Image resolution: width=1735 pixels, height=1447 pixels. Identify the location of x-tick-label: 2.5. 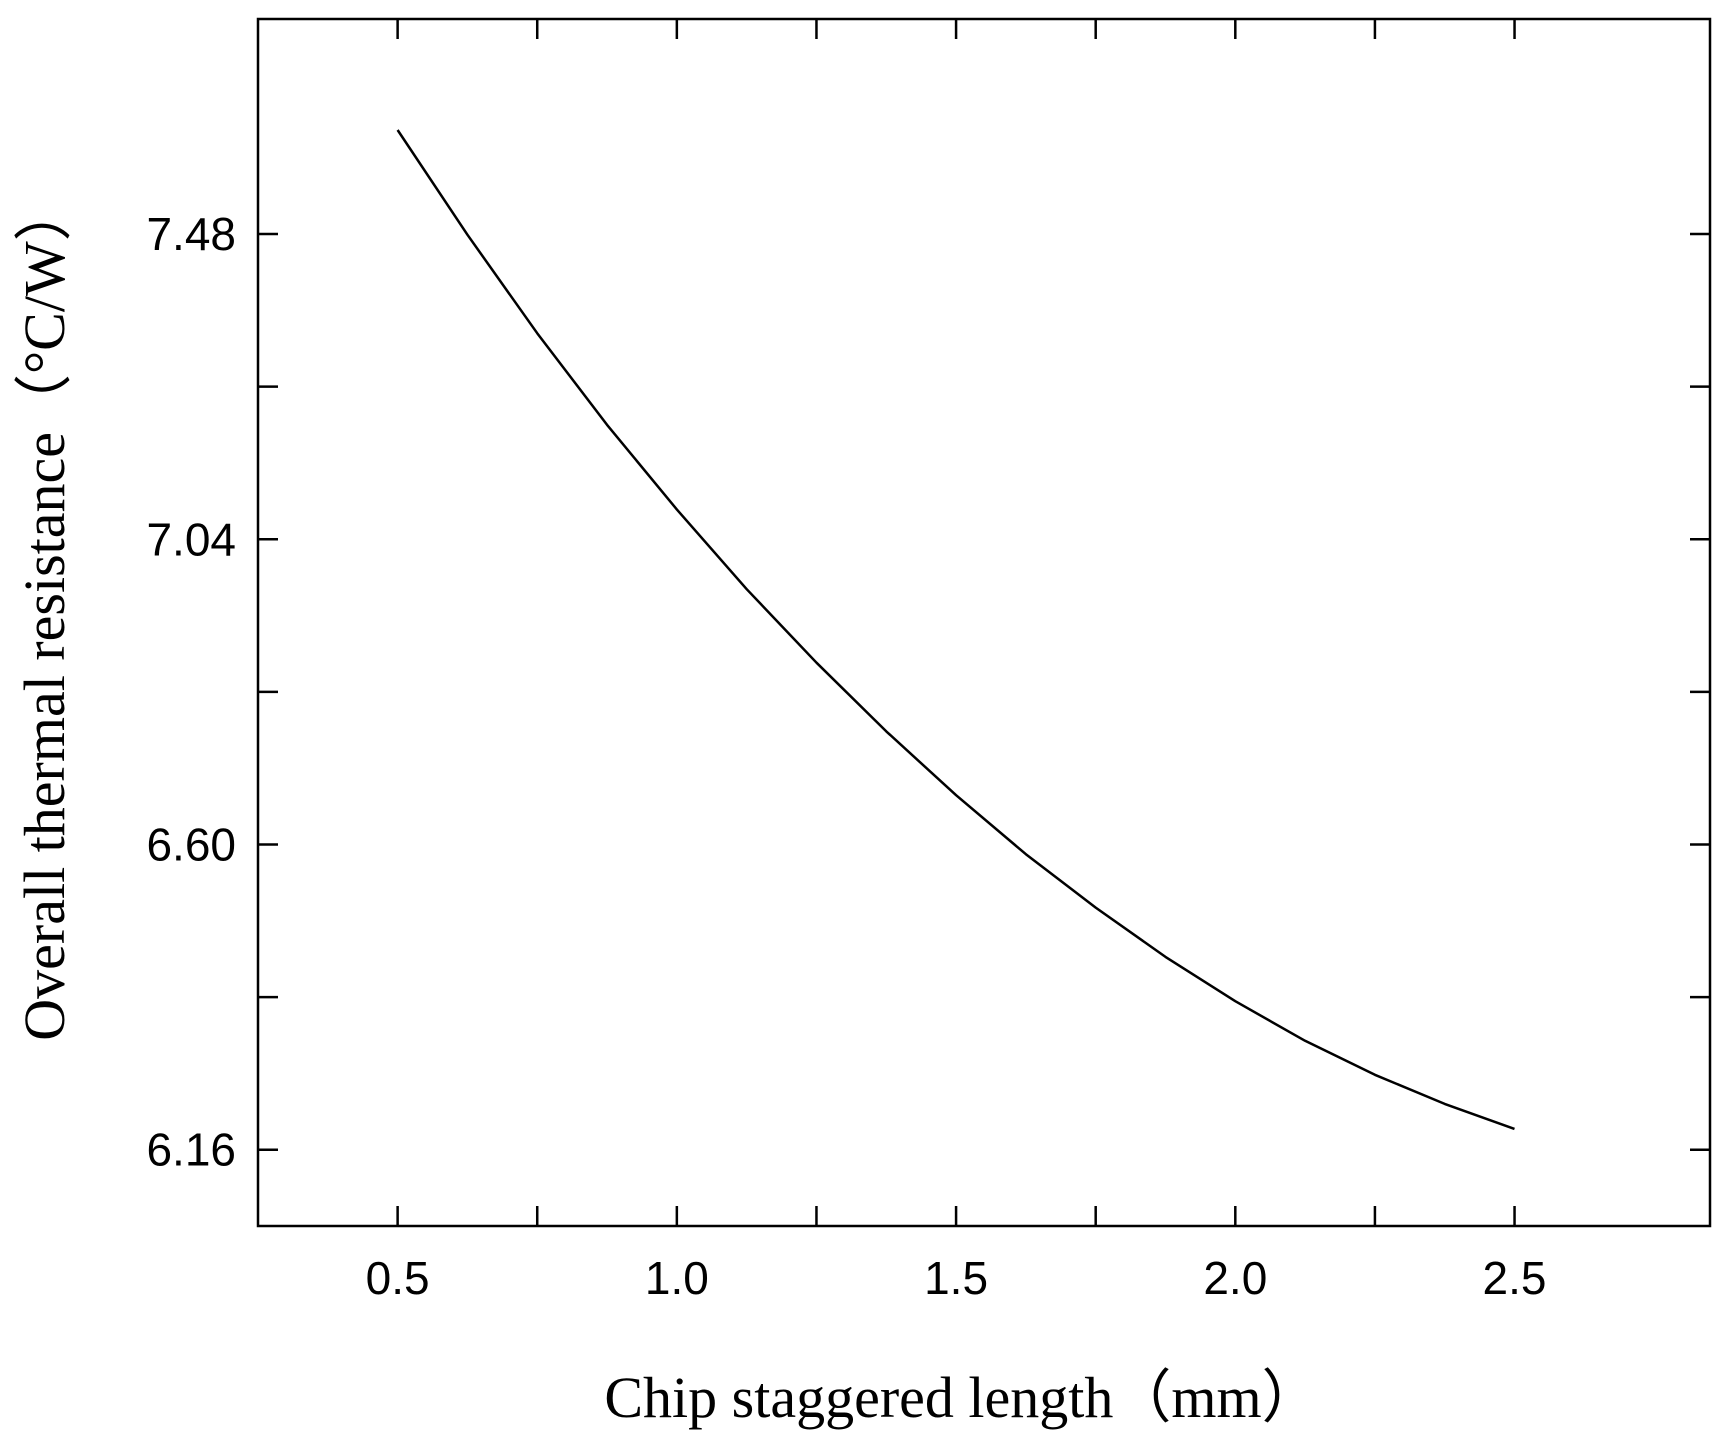
(1515, 1278).